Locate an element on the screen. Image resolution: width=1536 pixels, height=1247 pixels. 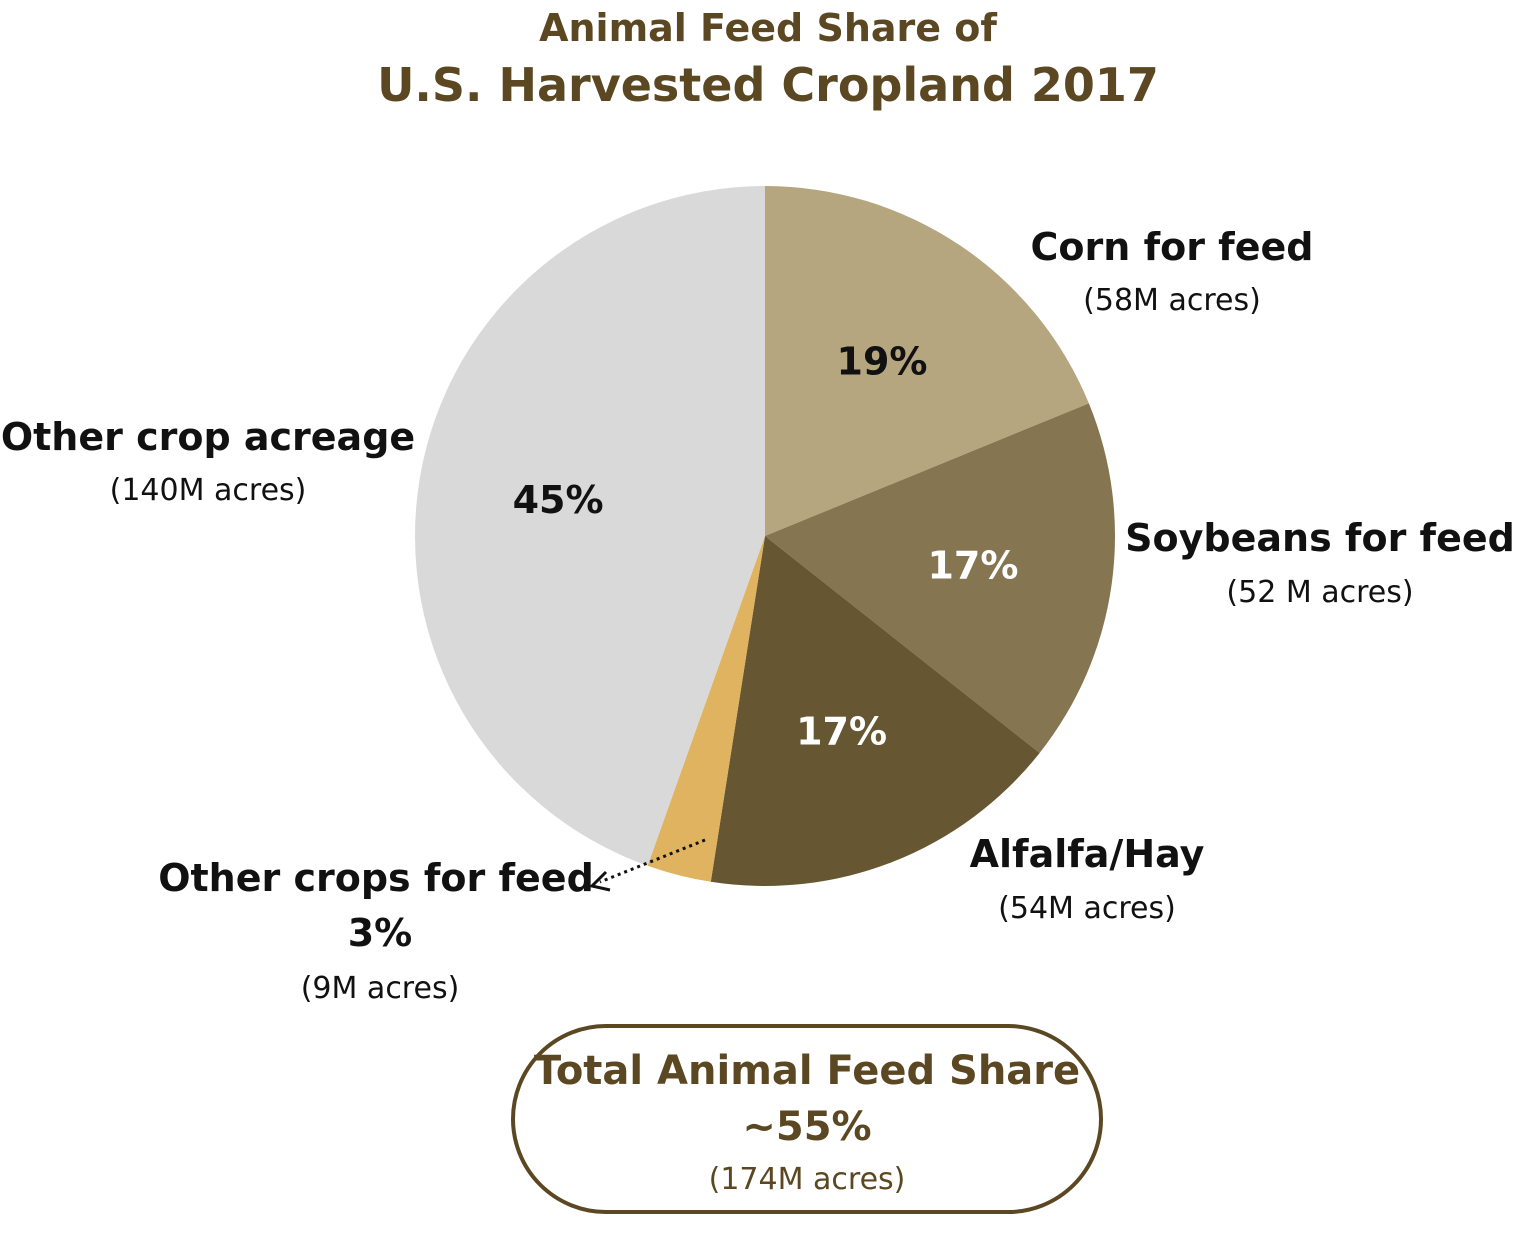
pie-slice-soybeans-for-feed is located at coordinates (940, 578).